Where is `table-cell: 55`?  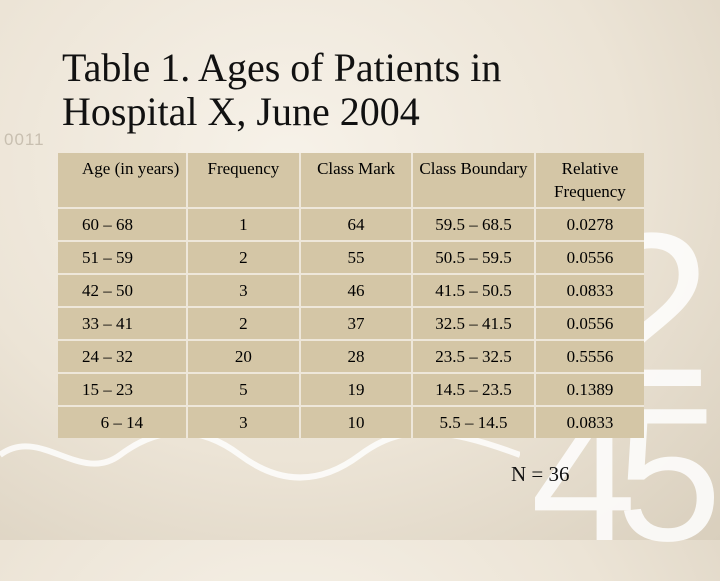
table-cell: 55 is located at coordinates (356, 257).